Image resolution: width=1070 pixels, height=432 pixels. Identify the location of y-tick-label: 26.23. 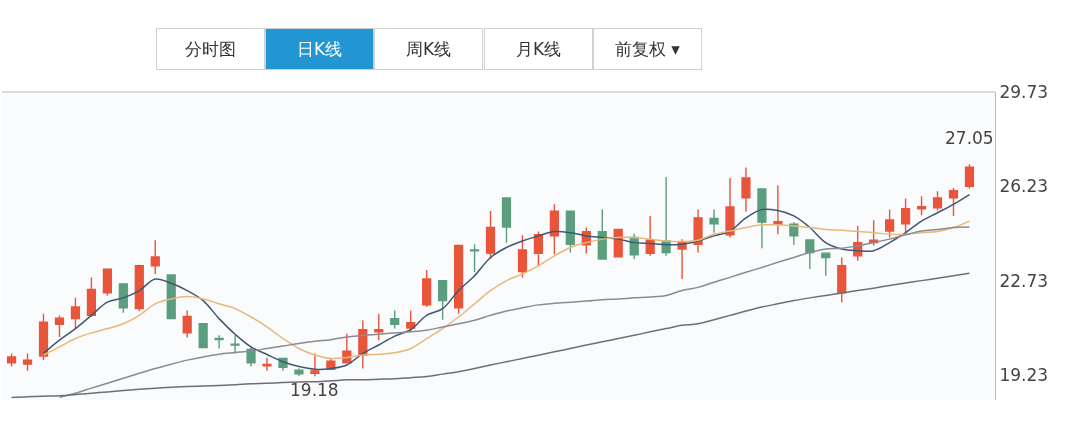
(1024, 186).